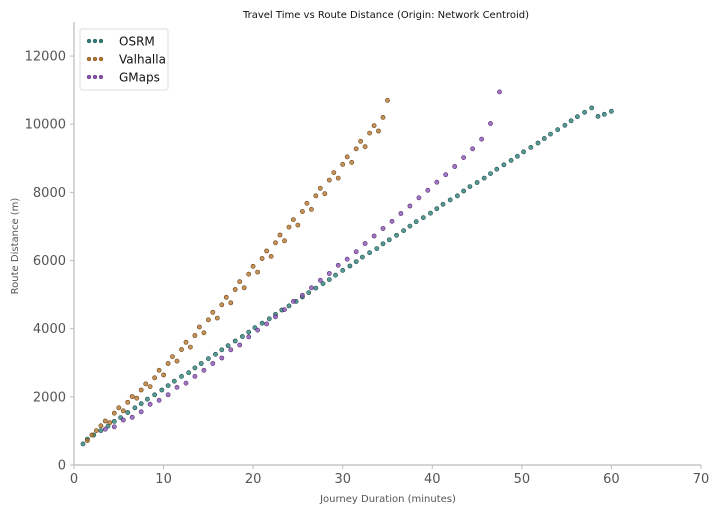  I want to click on legend-item-valhalla: Valhalla, so click(126, 60).